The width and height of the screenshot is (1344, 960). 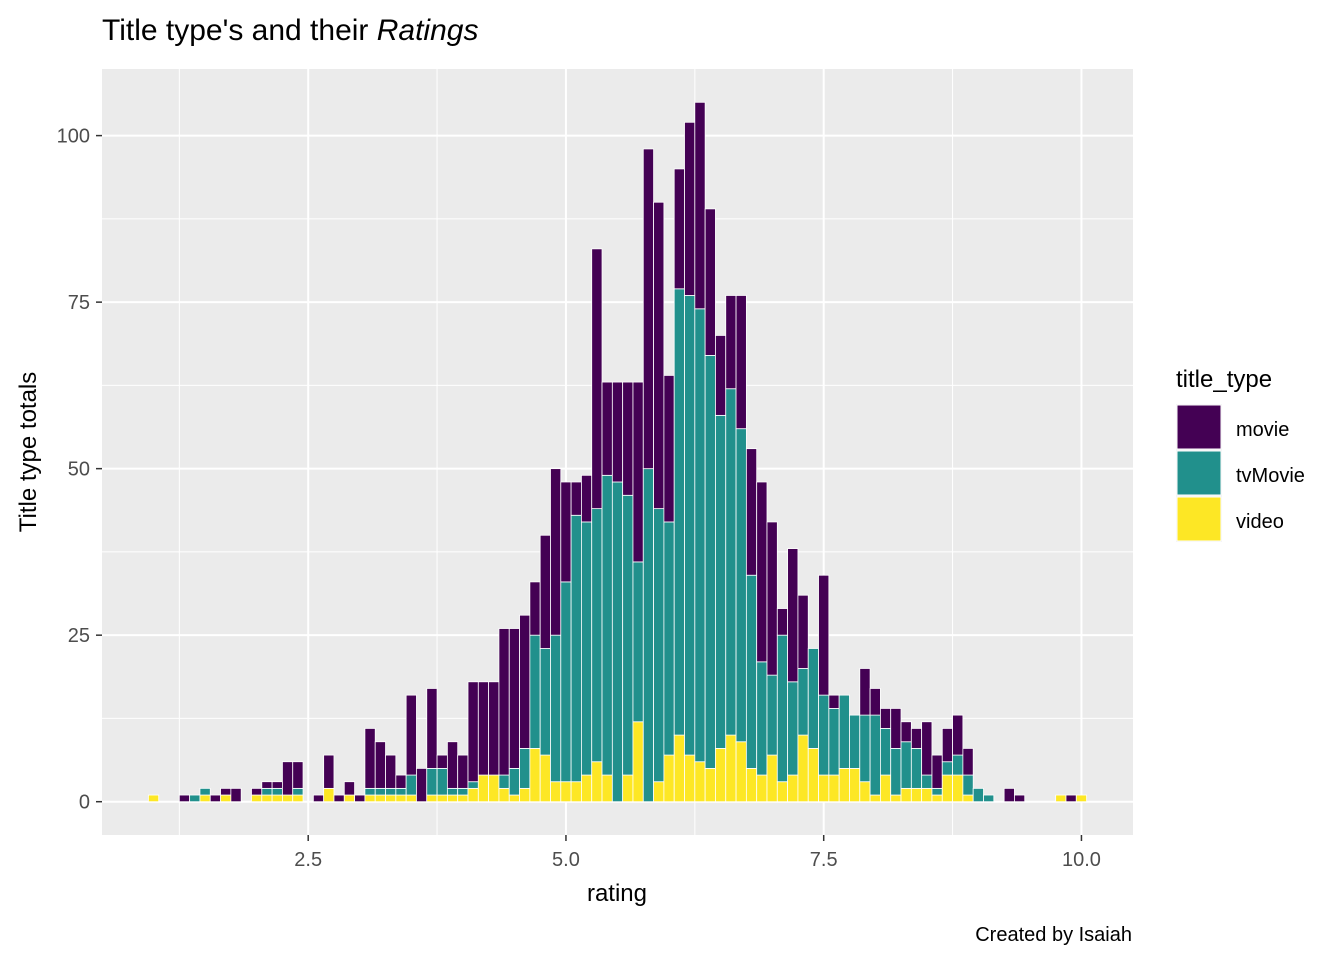 I want to click on x-axis-title: rating, so click(x=617, y=893).